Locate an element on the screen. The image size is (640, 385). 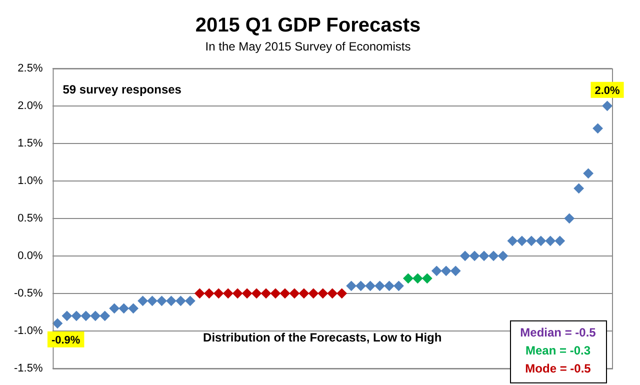
chart-subtitle: In the May 2015 Survey of Economists is located at coordinates (308, 47).